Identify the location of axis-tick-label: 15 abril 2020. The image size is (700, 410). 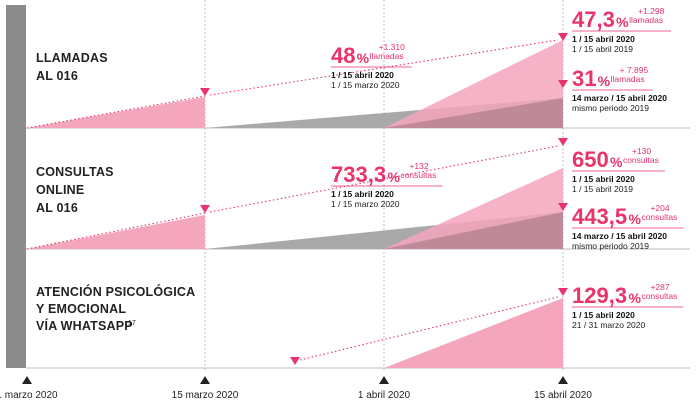
(563, 395).